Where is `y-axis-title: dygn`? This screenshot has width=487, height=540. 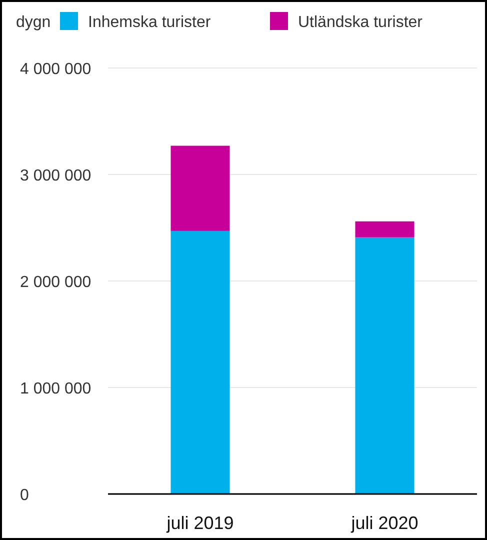 y-axis-title: dygn is located at coordinates (33, 22).